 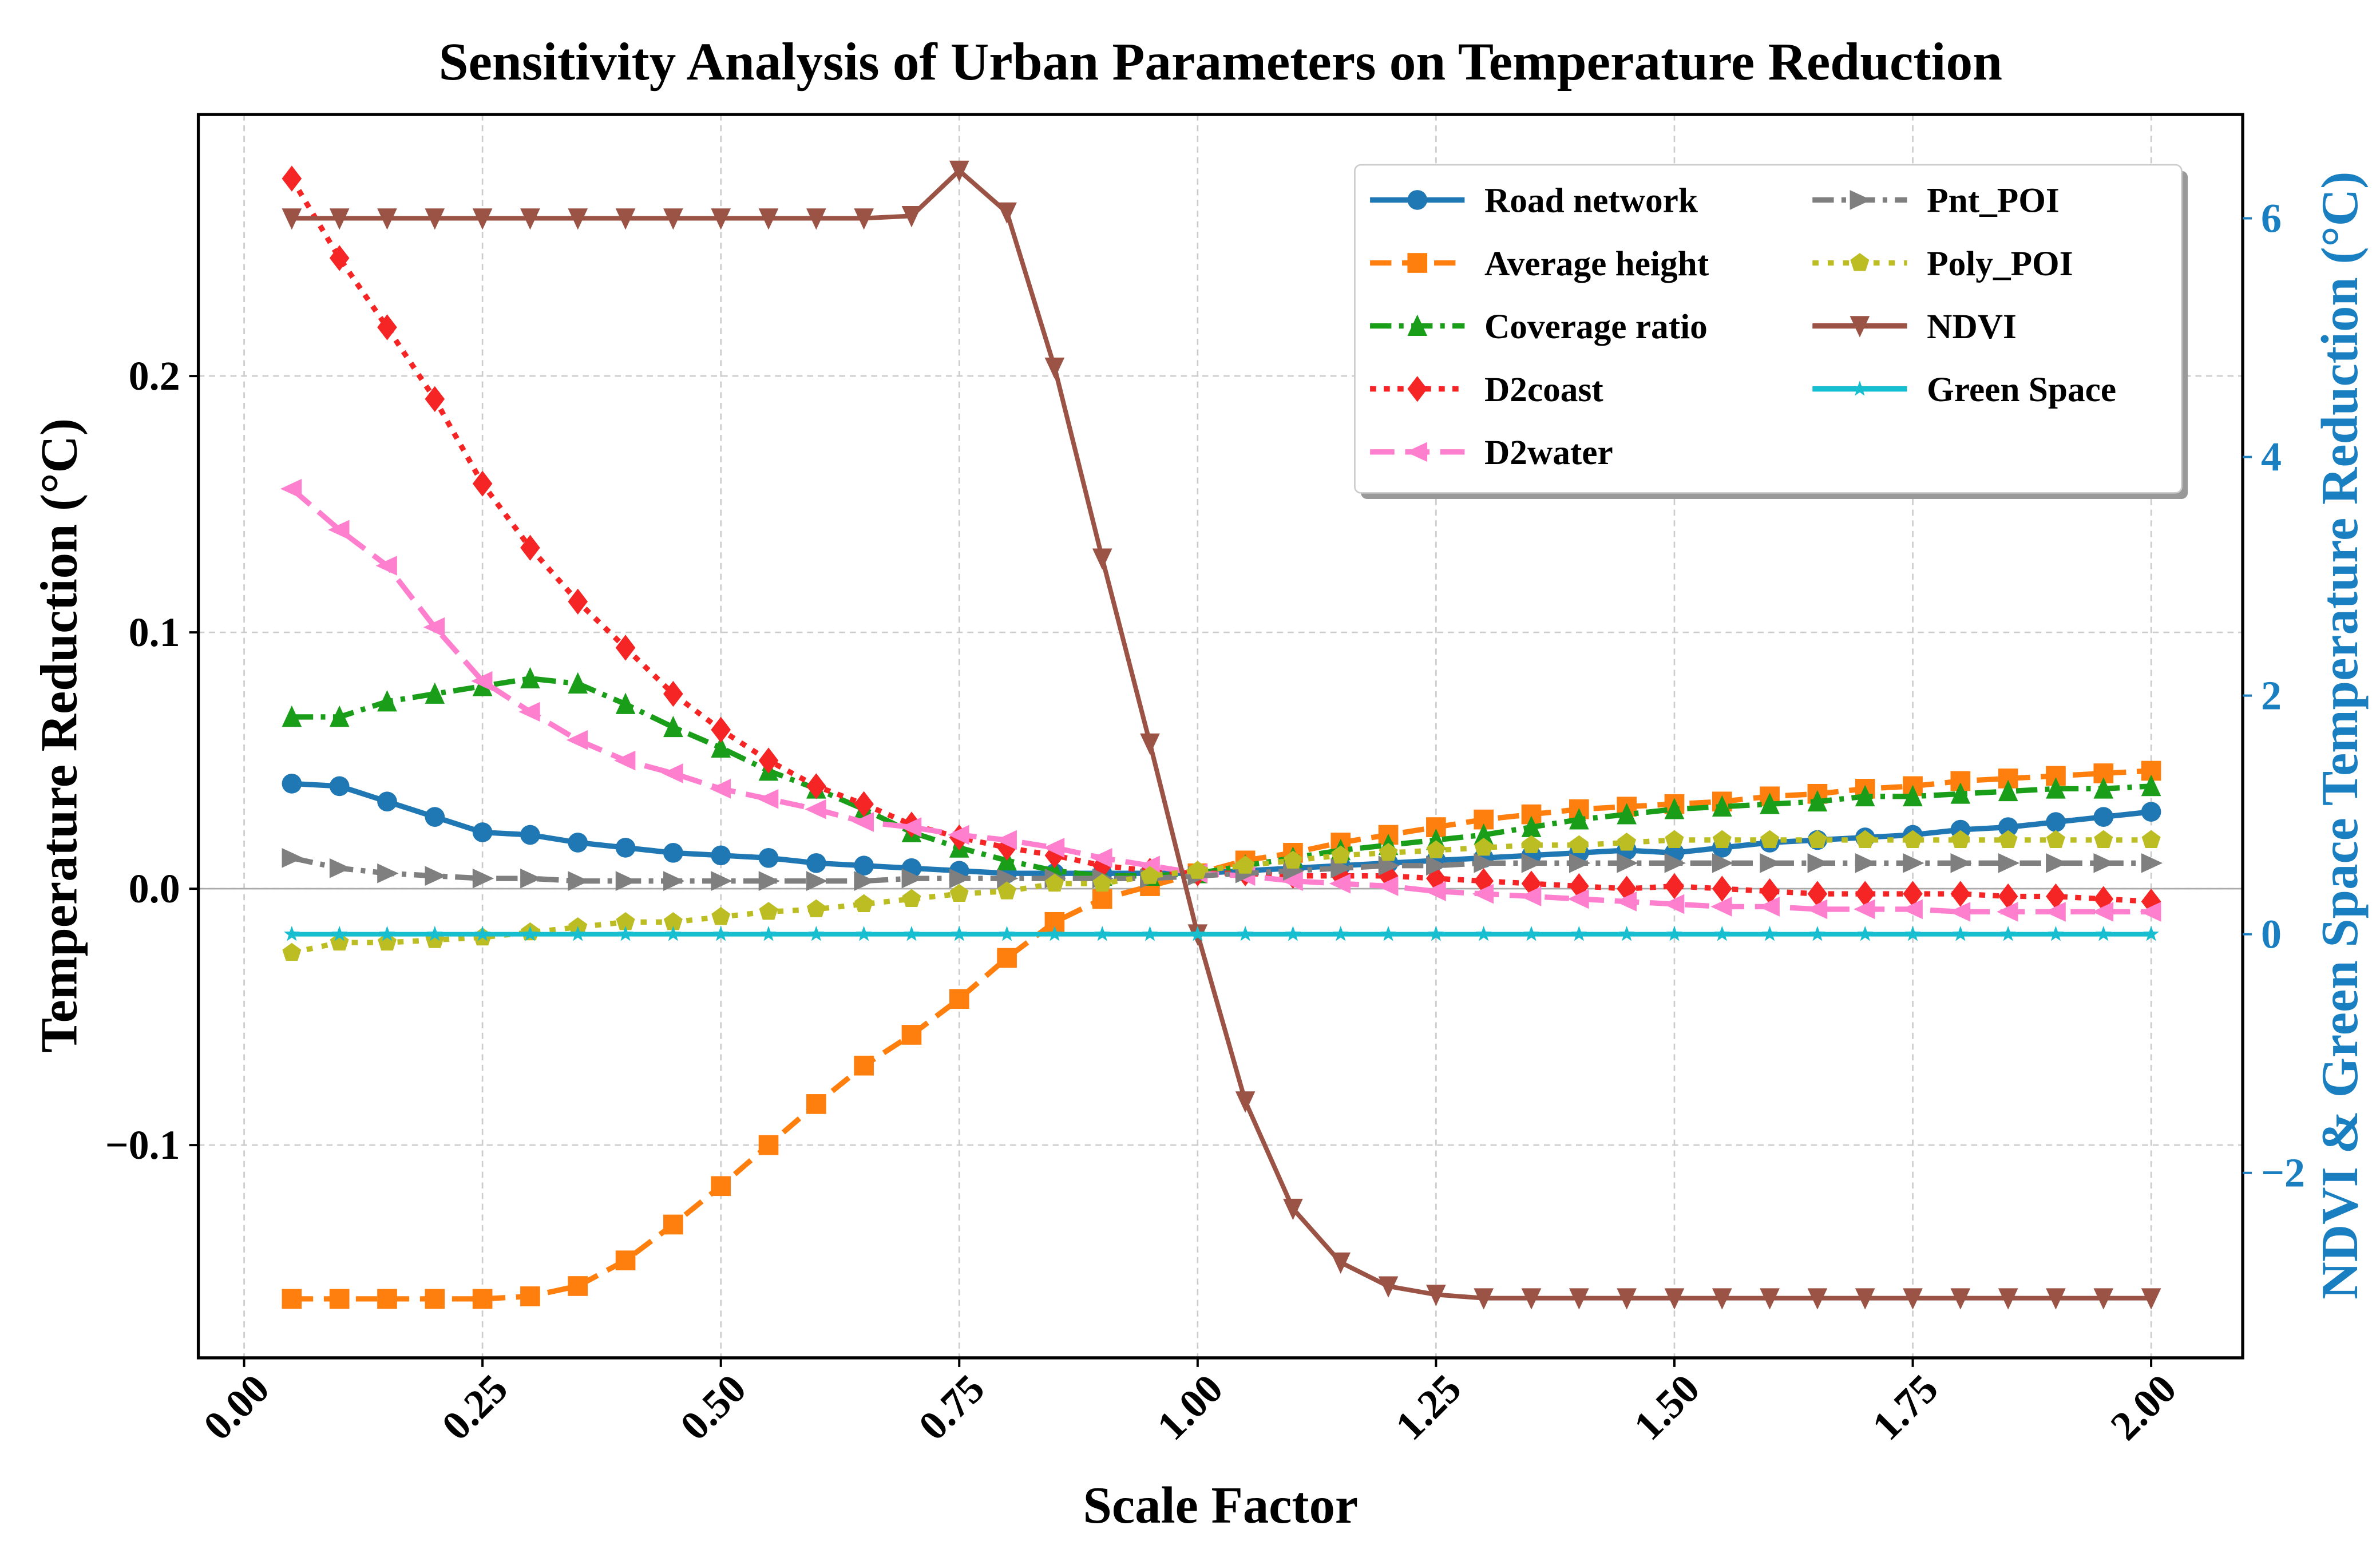 What do you see at coordinates (1596, 326) in the screenshot?
I see `legend-label: Coverage ratio` at bounding box center [1596, 326].